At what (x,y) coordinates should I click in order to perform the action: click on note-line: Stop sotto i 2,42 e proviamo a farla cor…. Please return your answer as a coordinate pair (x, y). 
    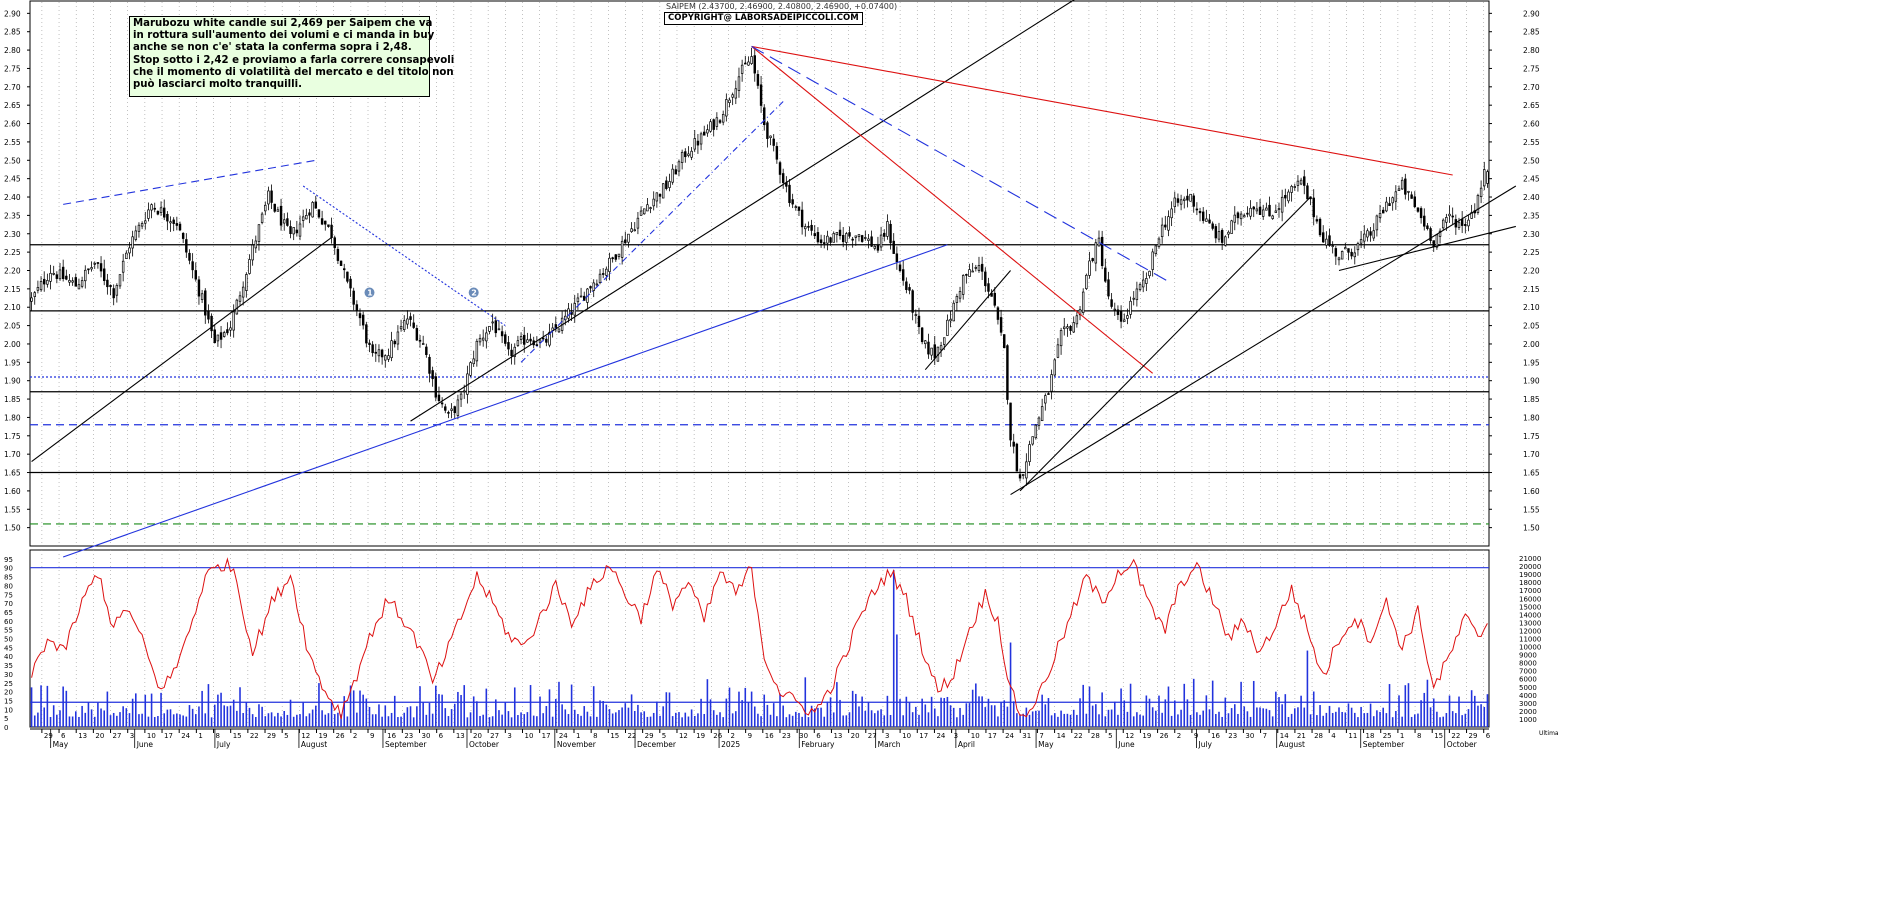
    Looking at the image, I should click on (294, 60).